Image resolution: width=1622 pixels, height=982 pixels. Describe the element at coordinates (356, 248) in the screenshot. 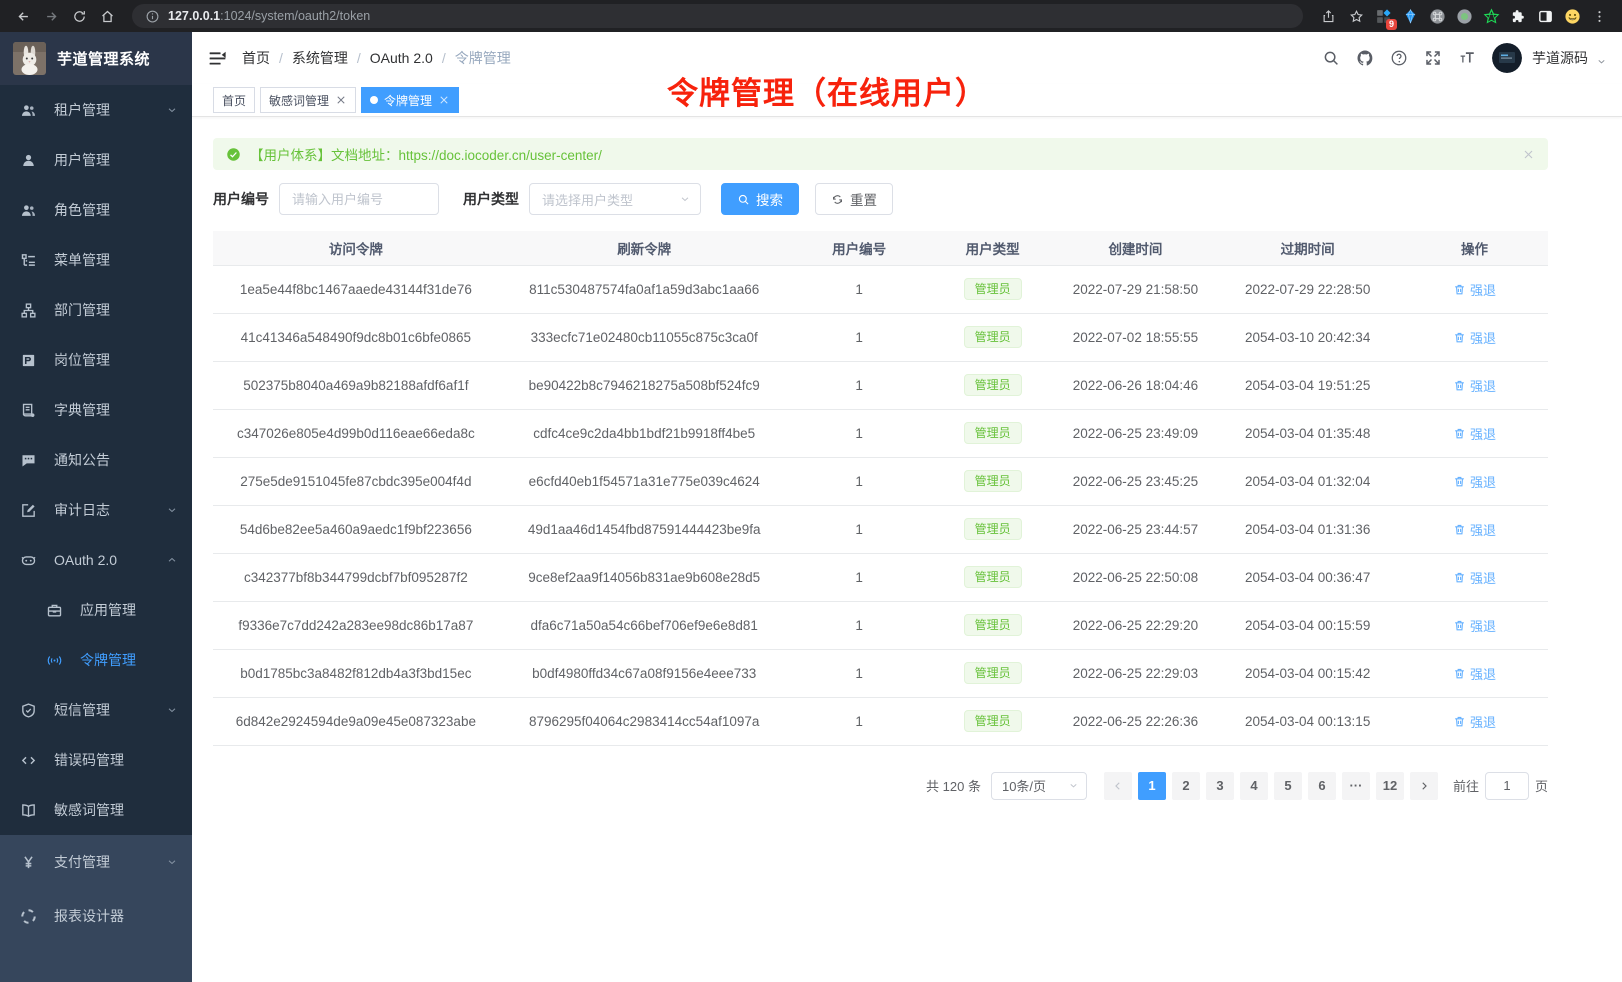

I see `column-header: 访问令牌` at that location.